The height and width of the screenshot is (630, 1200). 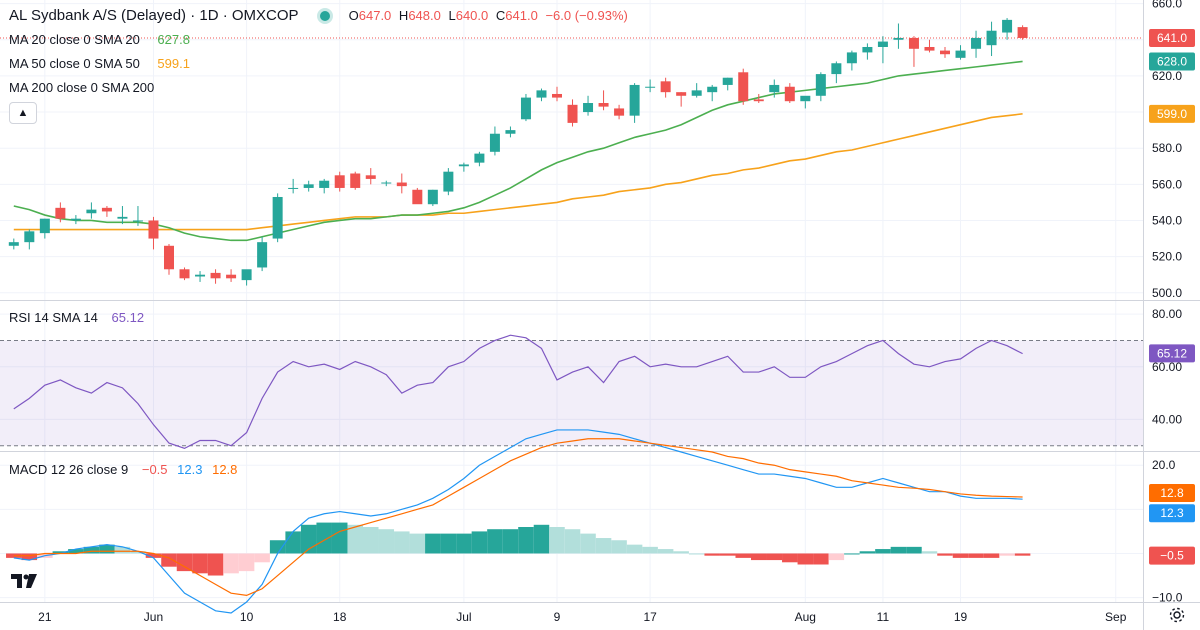 I want to click on market-status-icon, so click(x=325, y=16).